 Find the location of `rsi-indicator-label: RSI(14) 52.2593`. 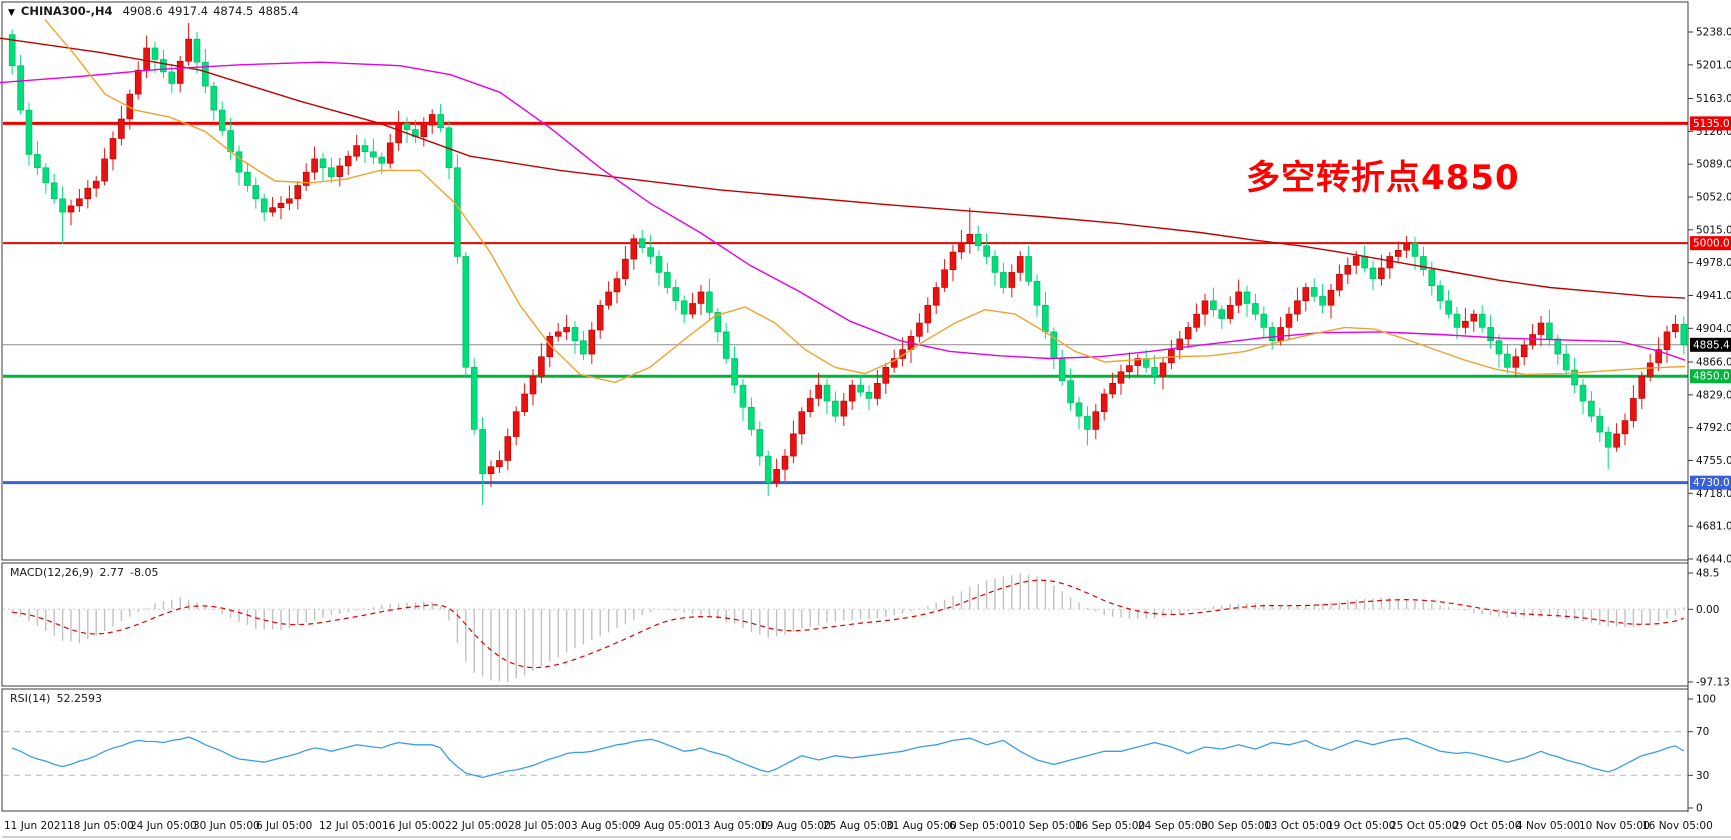

rsi-indicator-label: RSI(14) 52.2593 is located at coordinates (59, 698).